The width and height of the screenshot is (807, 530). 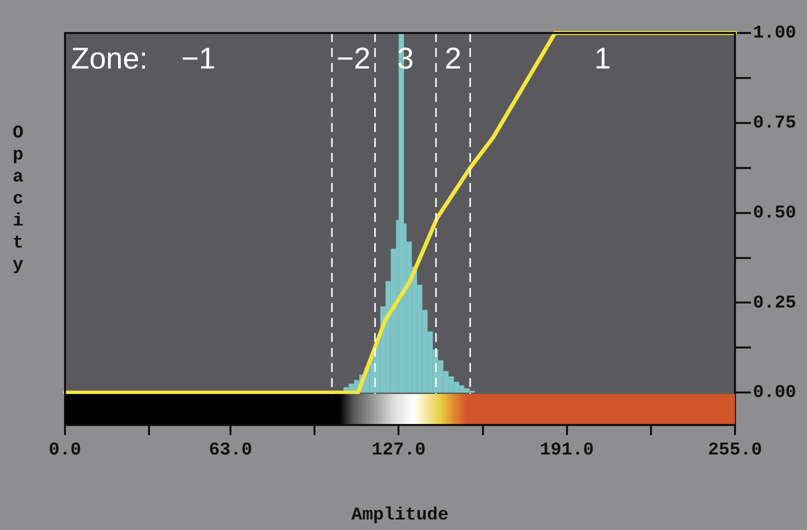 What do you see at coordinates (774, 123) in the screenshot?
I see `y-tick-label: 0.75` at bounding box center [774, 123].